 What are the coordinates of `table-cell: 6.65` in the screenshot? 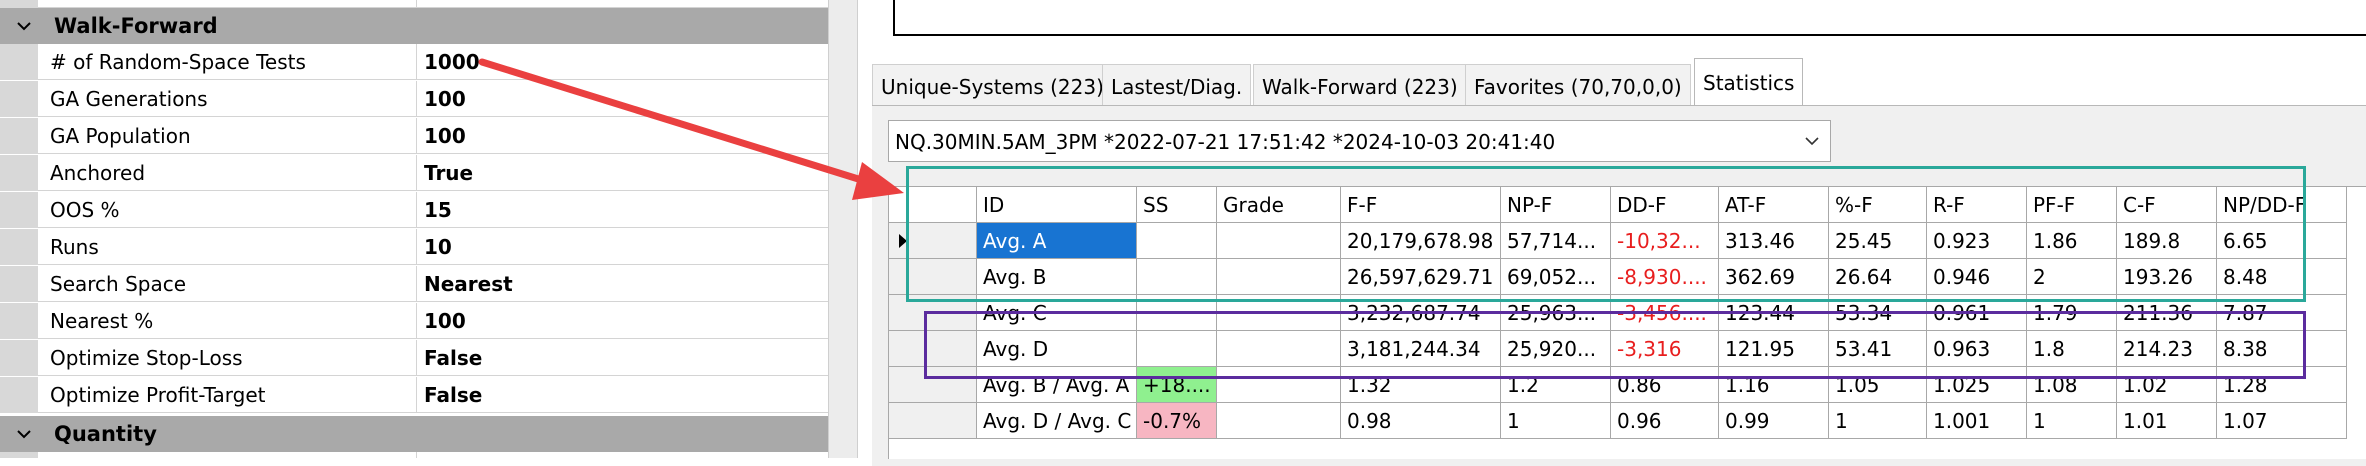 It's located at (2282, 241).